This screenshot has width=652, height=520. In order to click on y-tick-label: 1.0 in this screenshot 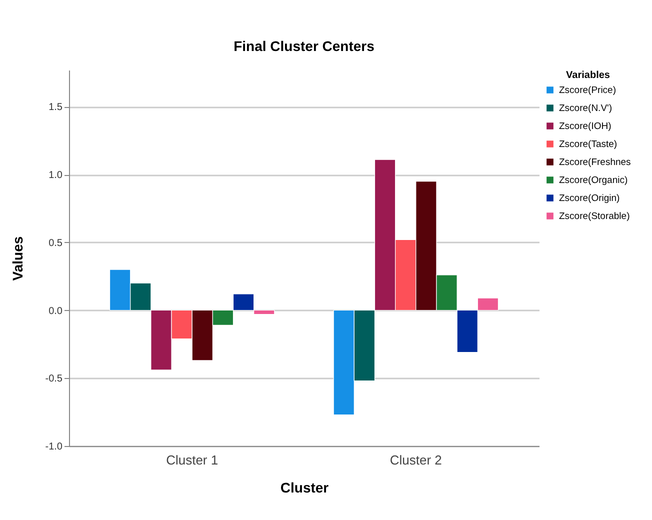, I will do `click(55, 176)`.